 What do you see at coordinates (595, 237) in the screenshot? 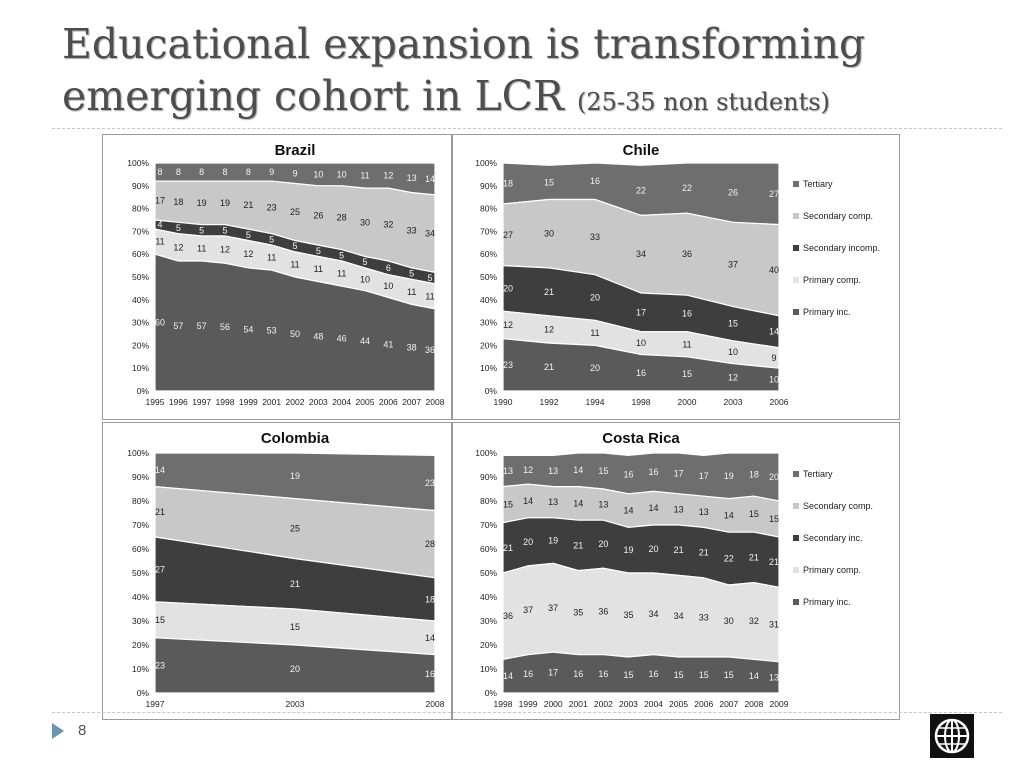
I see `data-label: 33` at bounding box center [595, 237].